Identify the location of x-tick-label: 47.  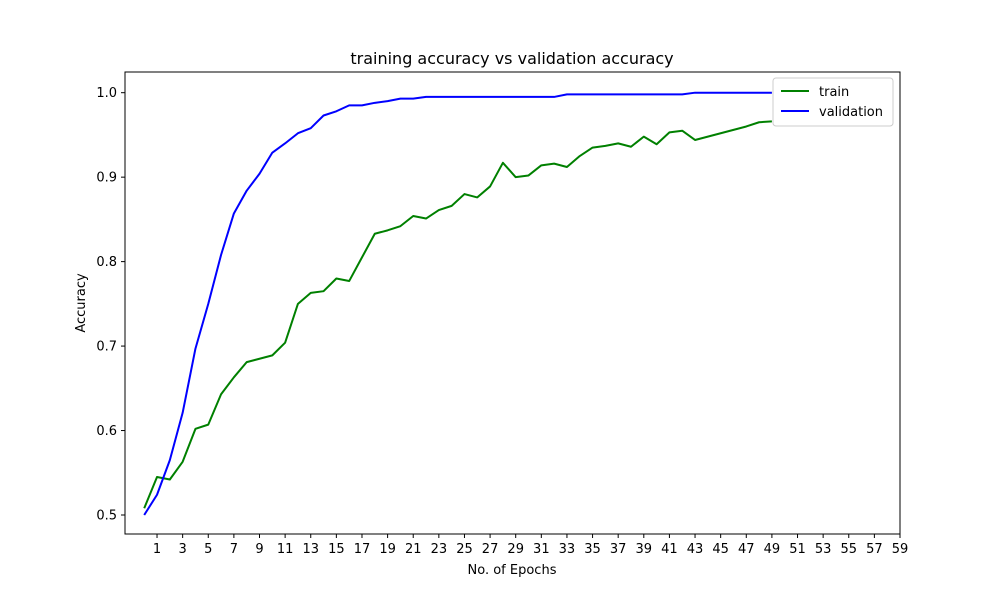
(746, 549).